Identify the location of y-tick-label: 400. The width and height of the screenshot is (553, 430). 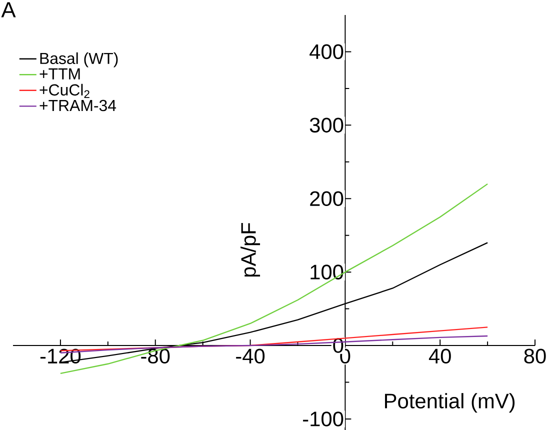
(327, 52).